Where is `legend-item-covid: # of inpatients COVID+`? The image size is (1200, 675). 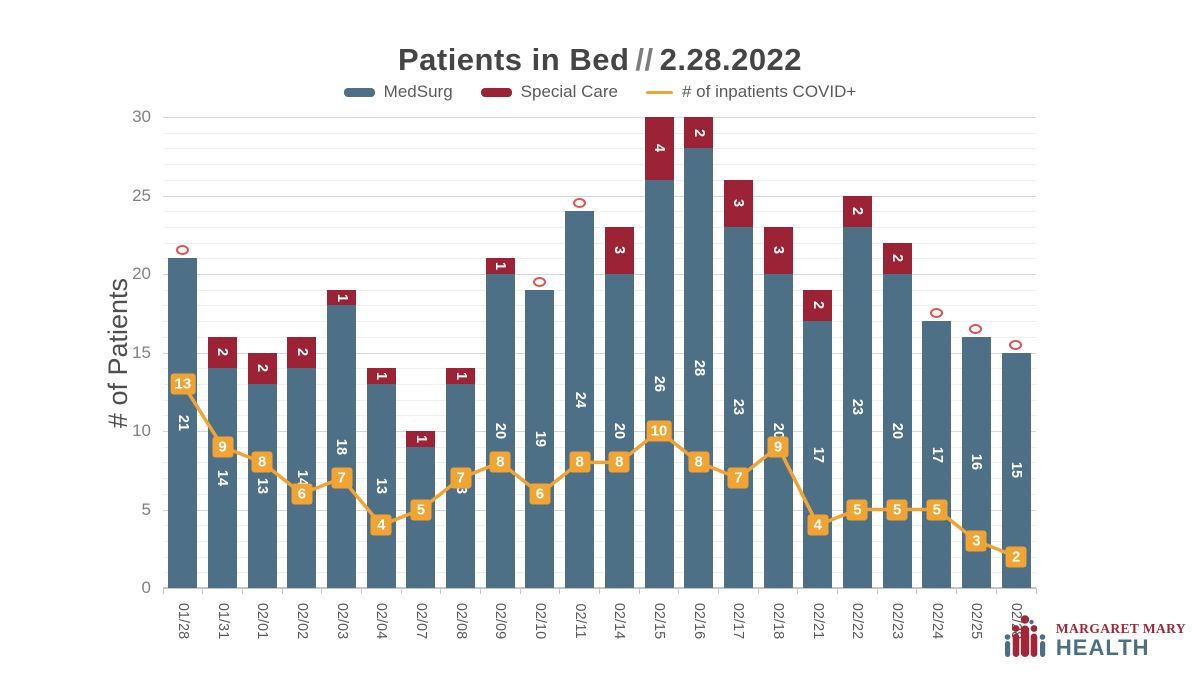
legend-item-covid: # of inpatients COVID+ is located at coordinates (750, 92).